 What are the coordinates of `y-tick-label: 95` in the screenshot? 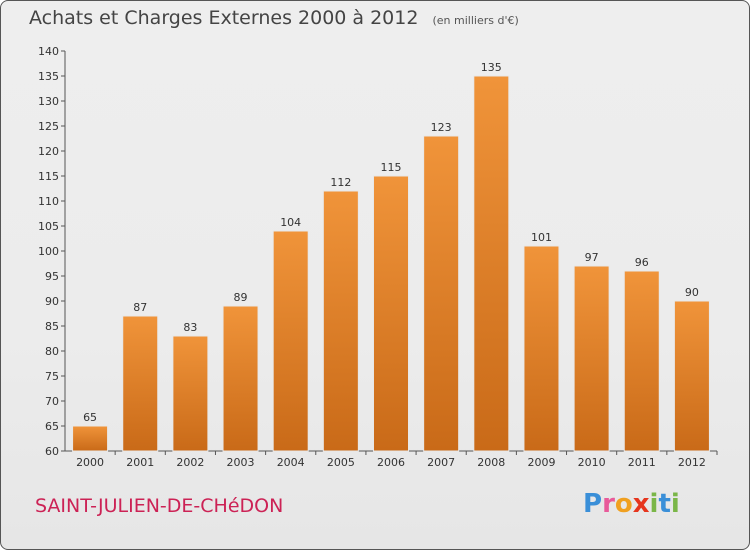 It's located at (52, 276).